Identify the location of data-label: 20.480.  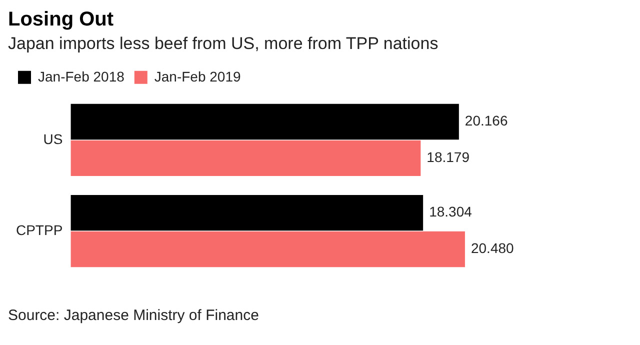
(492, 248).